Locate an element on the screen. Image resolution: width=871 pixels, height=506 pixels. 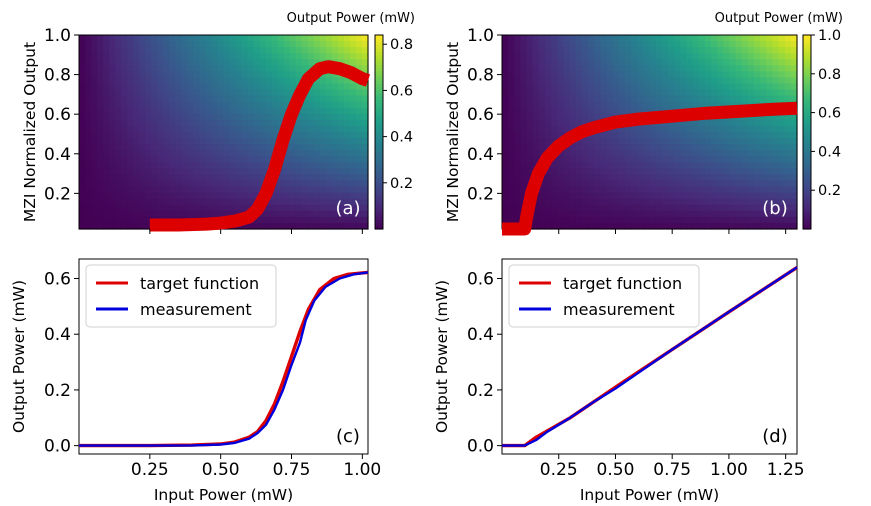
colorbar-label: Output Power (mW) is located at coordinates (351, 18).